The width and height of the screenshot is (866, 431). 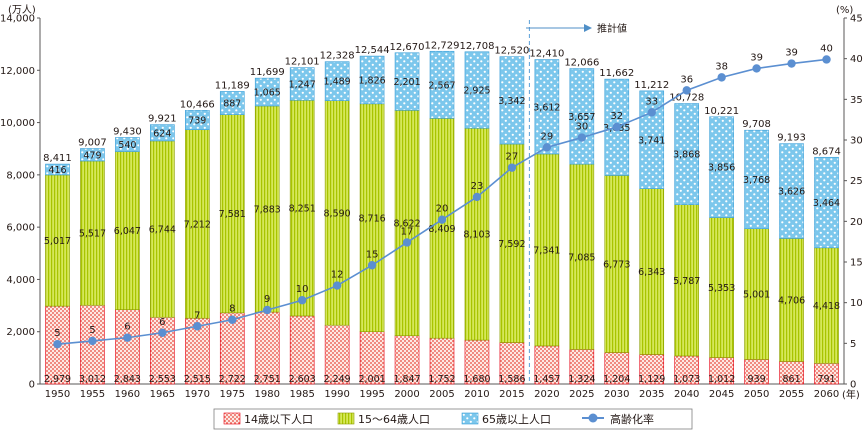 I want to click on left-tick-label: 12,000, so click(x=17, y=71).